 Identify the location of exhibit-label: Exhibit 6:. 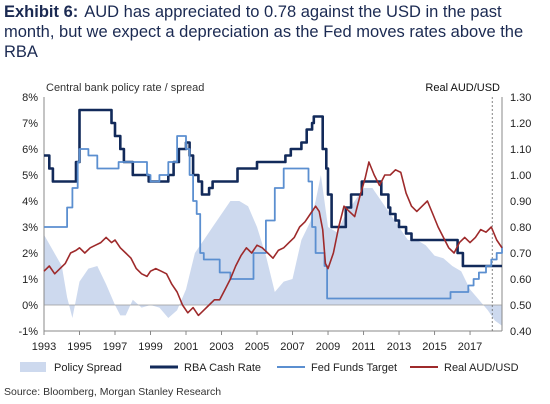
(41, 12).